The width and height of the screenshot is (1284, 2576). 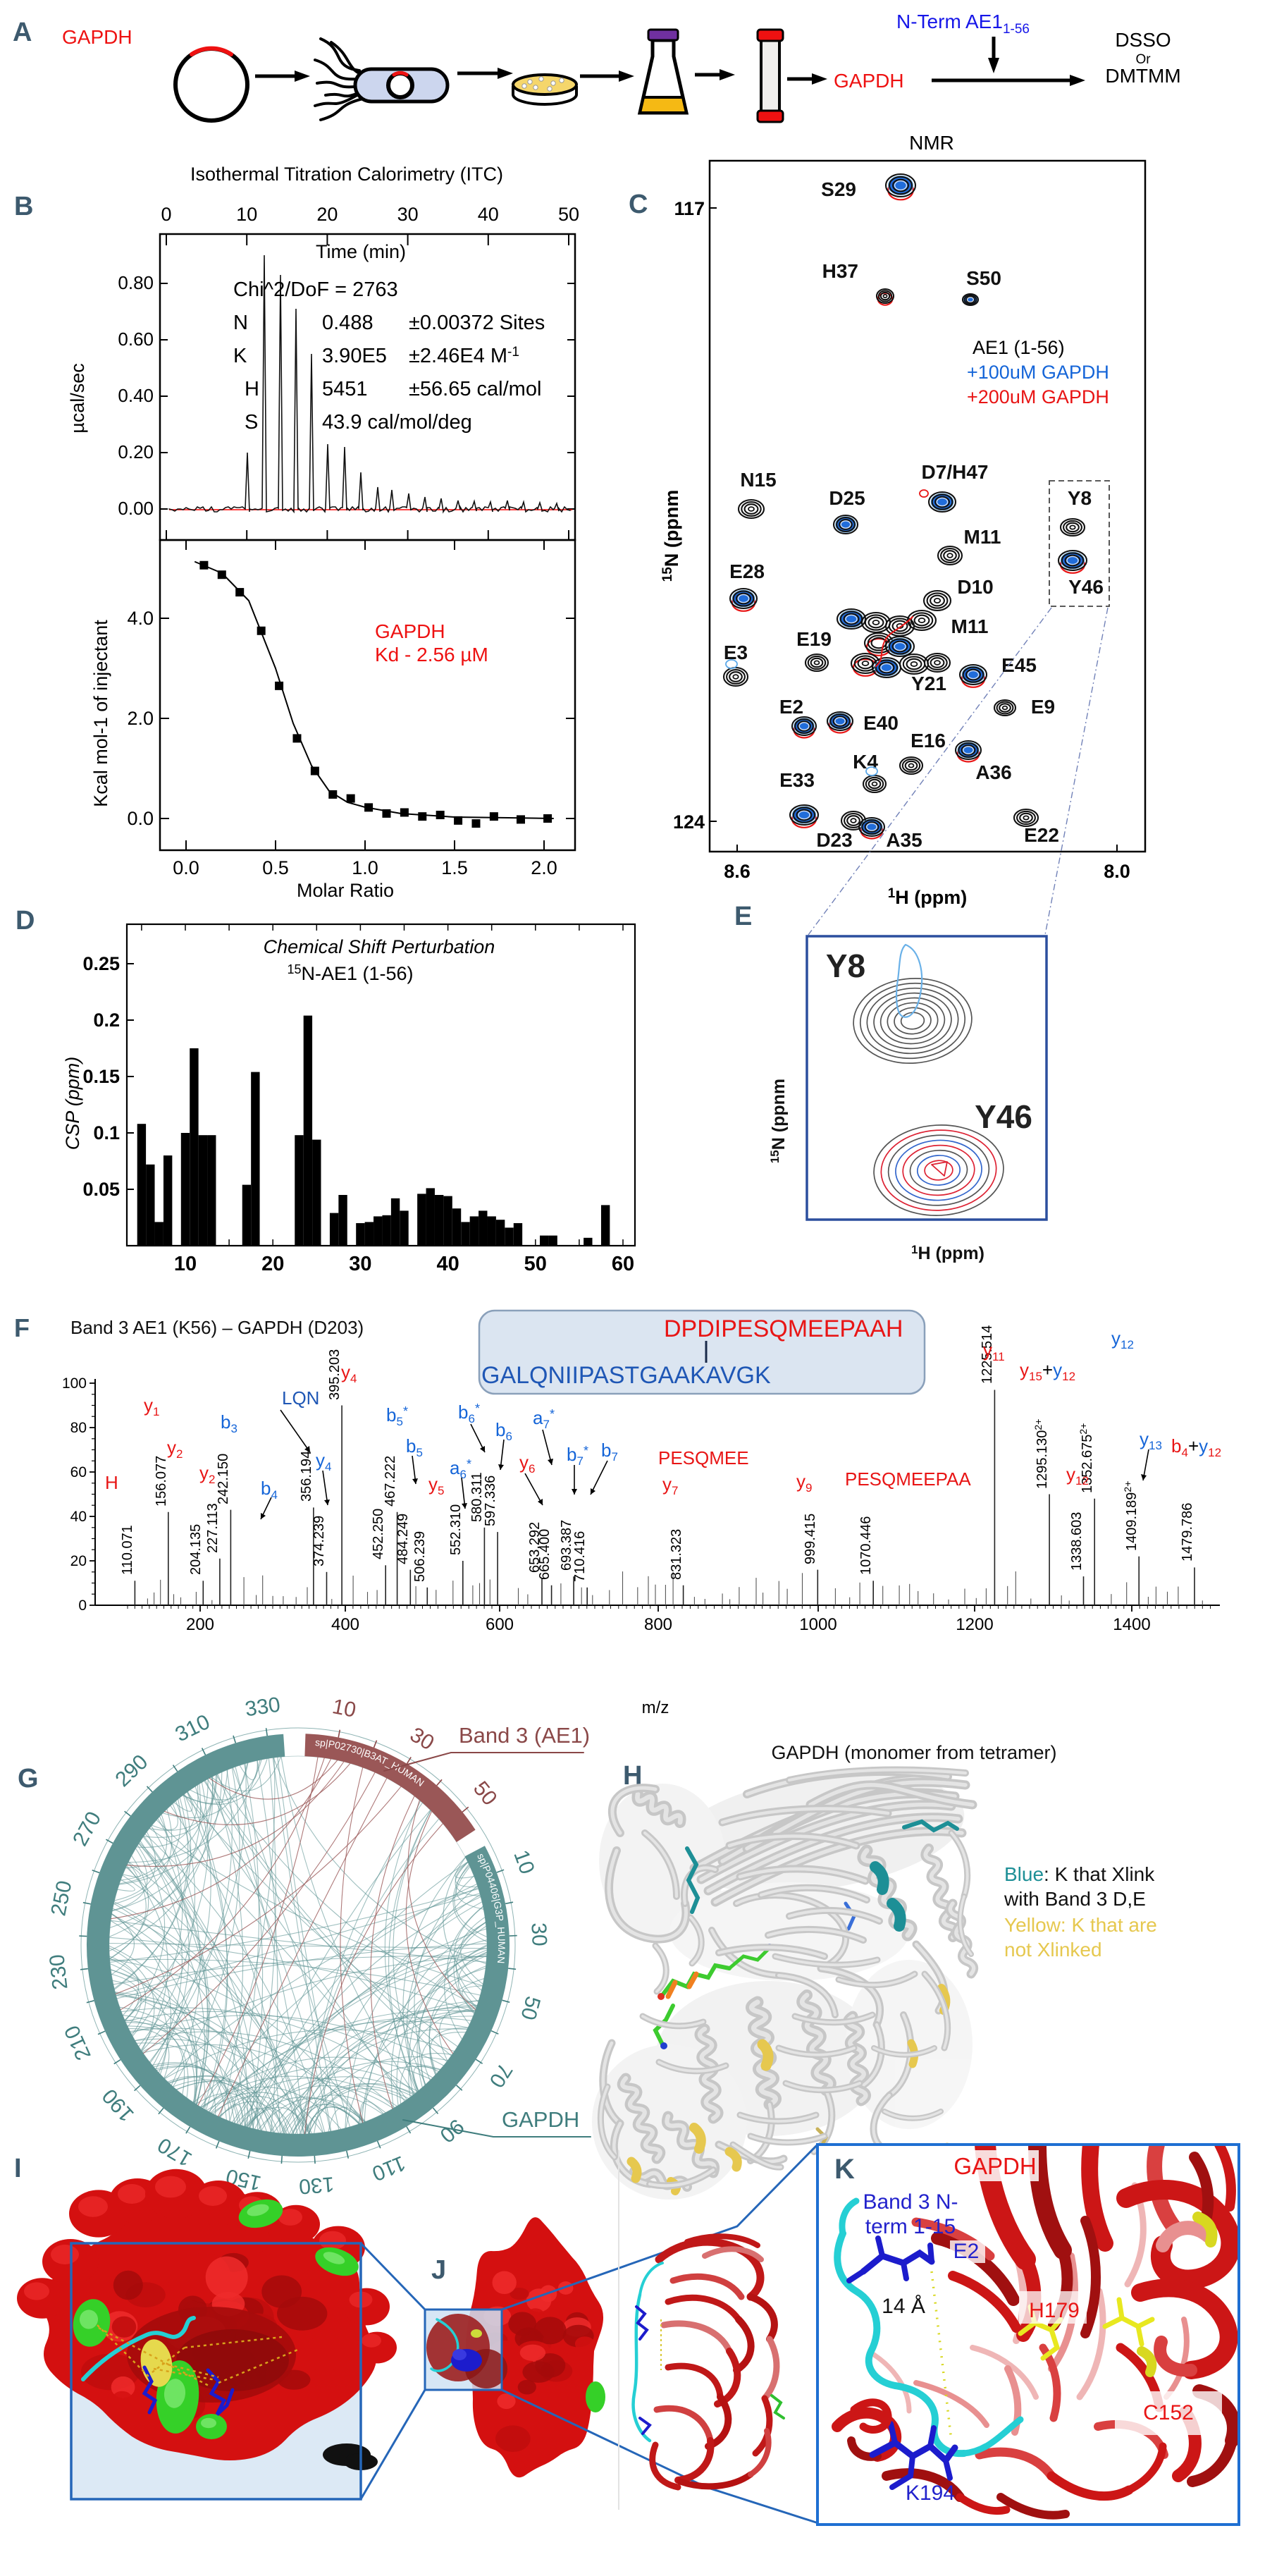 I want to click on svg-text: D23, so click(x=834, y=840).